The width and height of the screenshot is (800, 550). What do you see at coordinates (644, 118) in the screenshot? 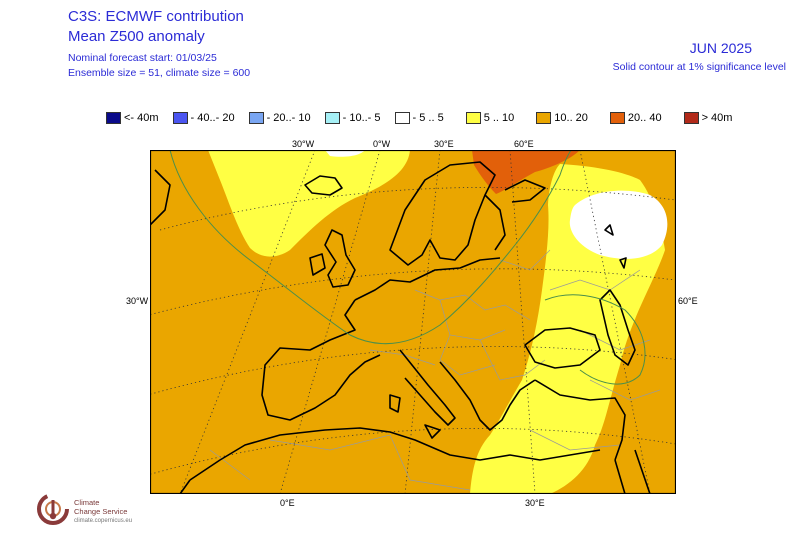
I see `legend-label: 20.. 40` at bounding box center [644, 118].